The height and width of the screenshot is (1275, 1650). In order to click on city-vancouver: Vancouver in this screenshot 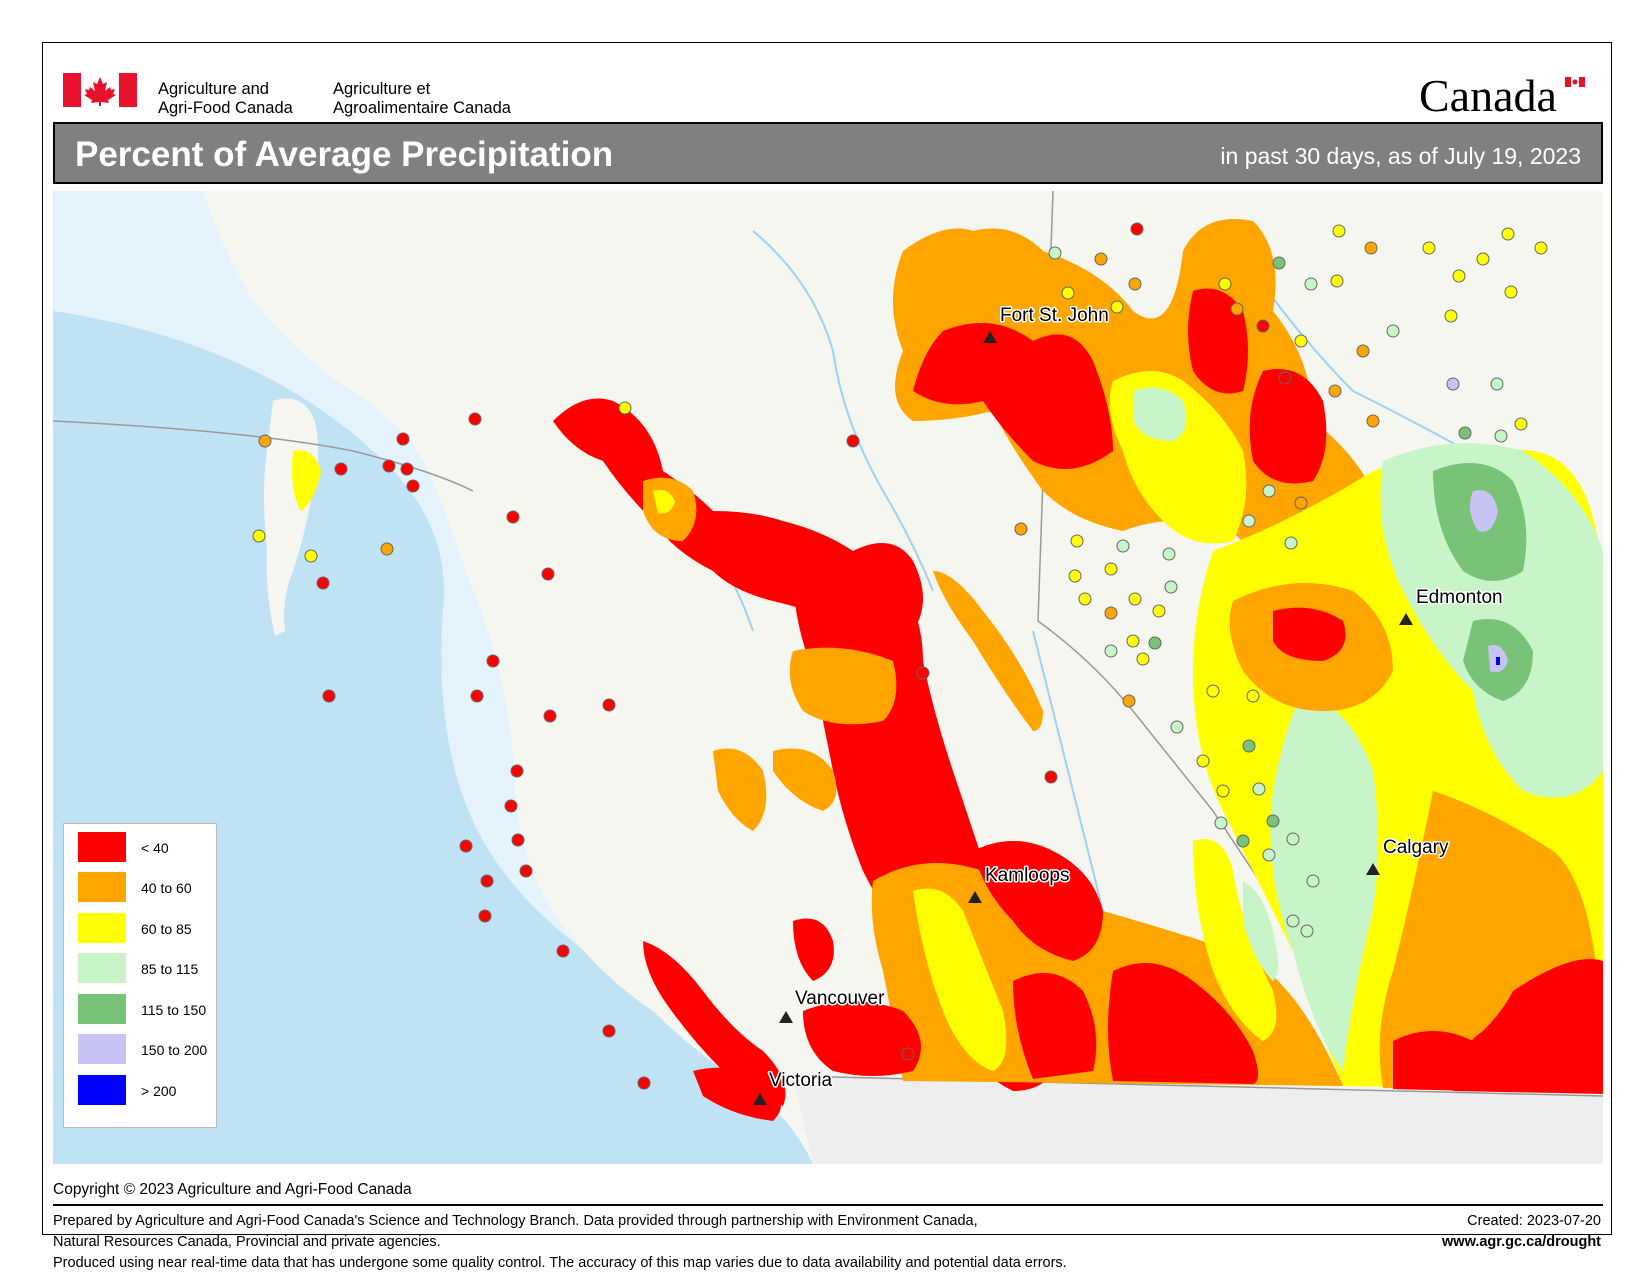, I will do `click(833, 1005)`.